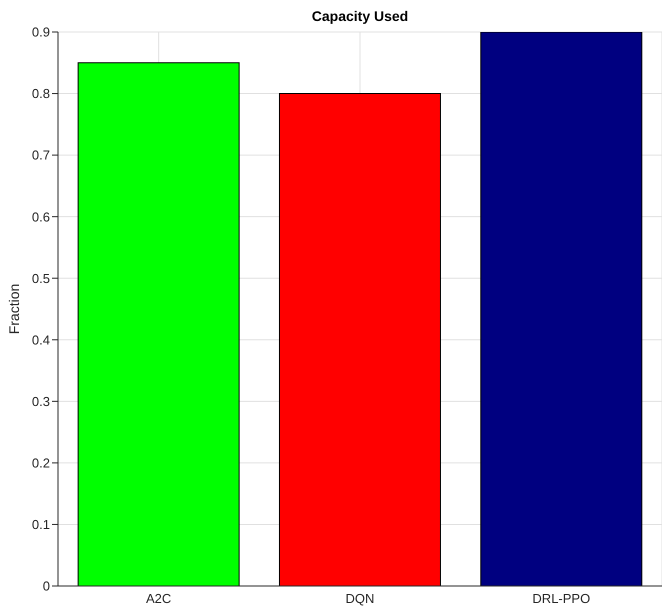 This screenshot has width=662, height=614. I want to click on y-tick-label: 0.3, so click(41, 401).